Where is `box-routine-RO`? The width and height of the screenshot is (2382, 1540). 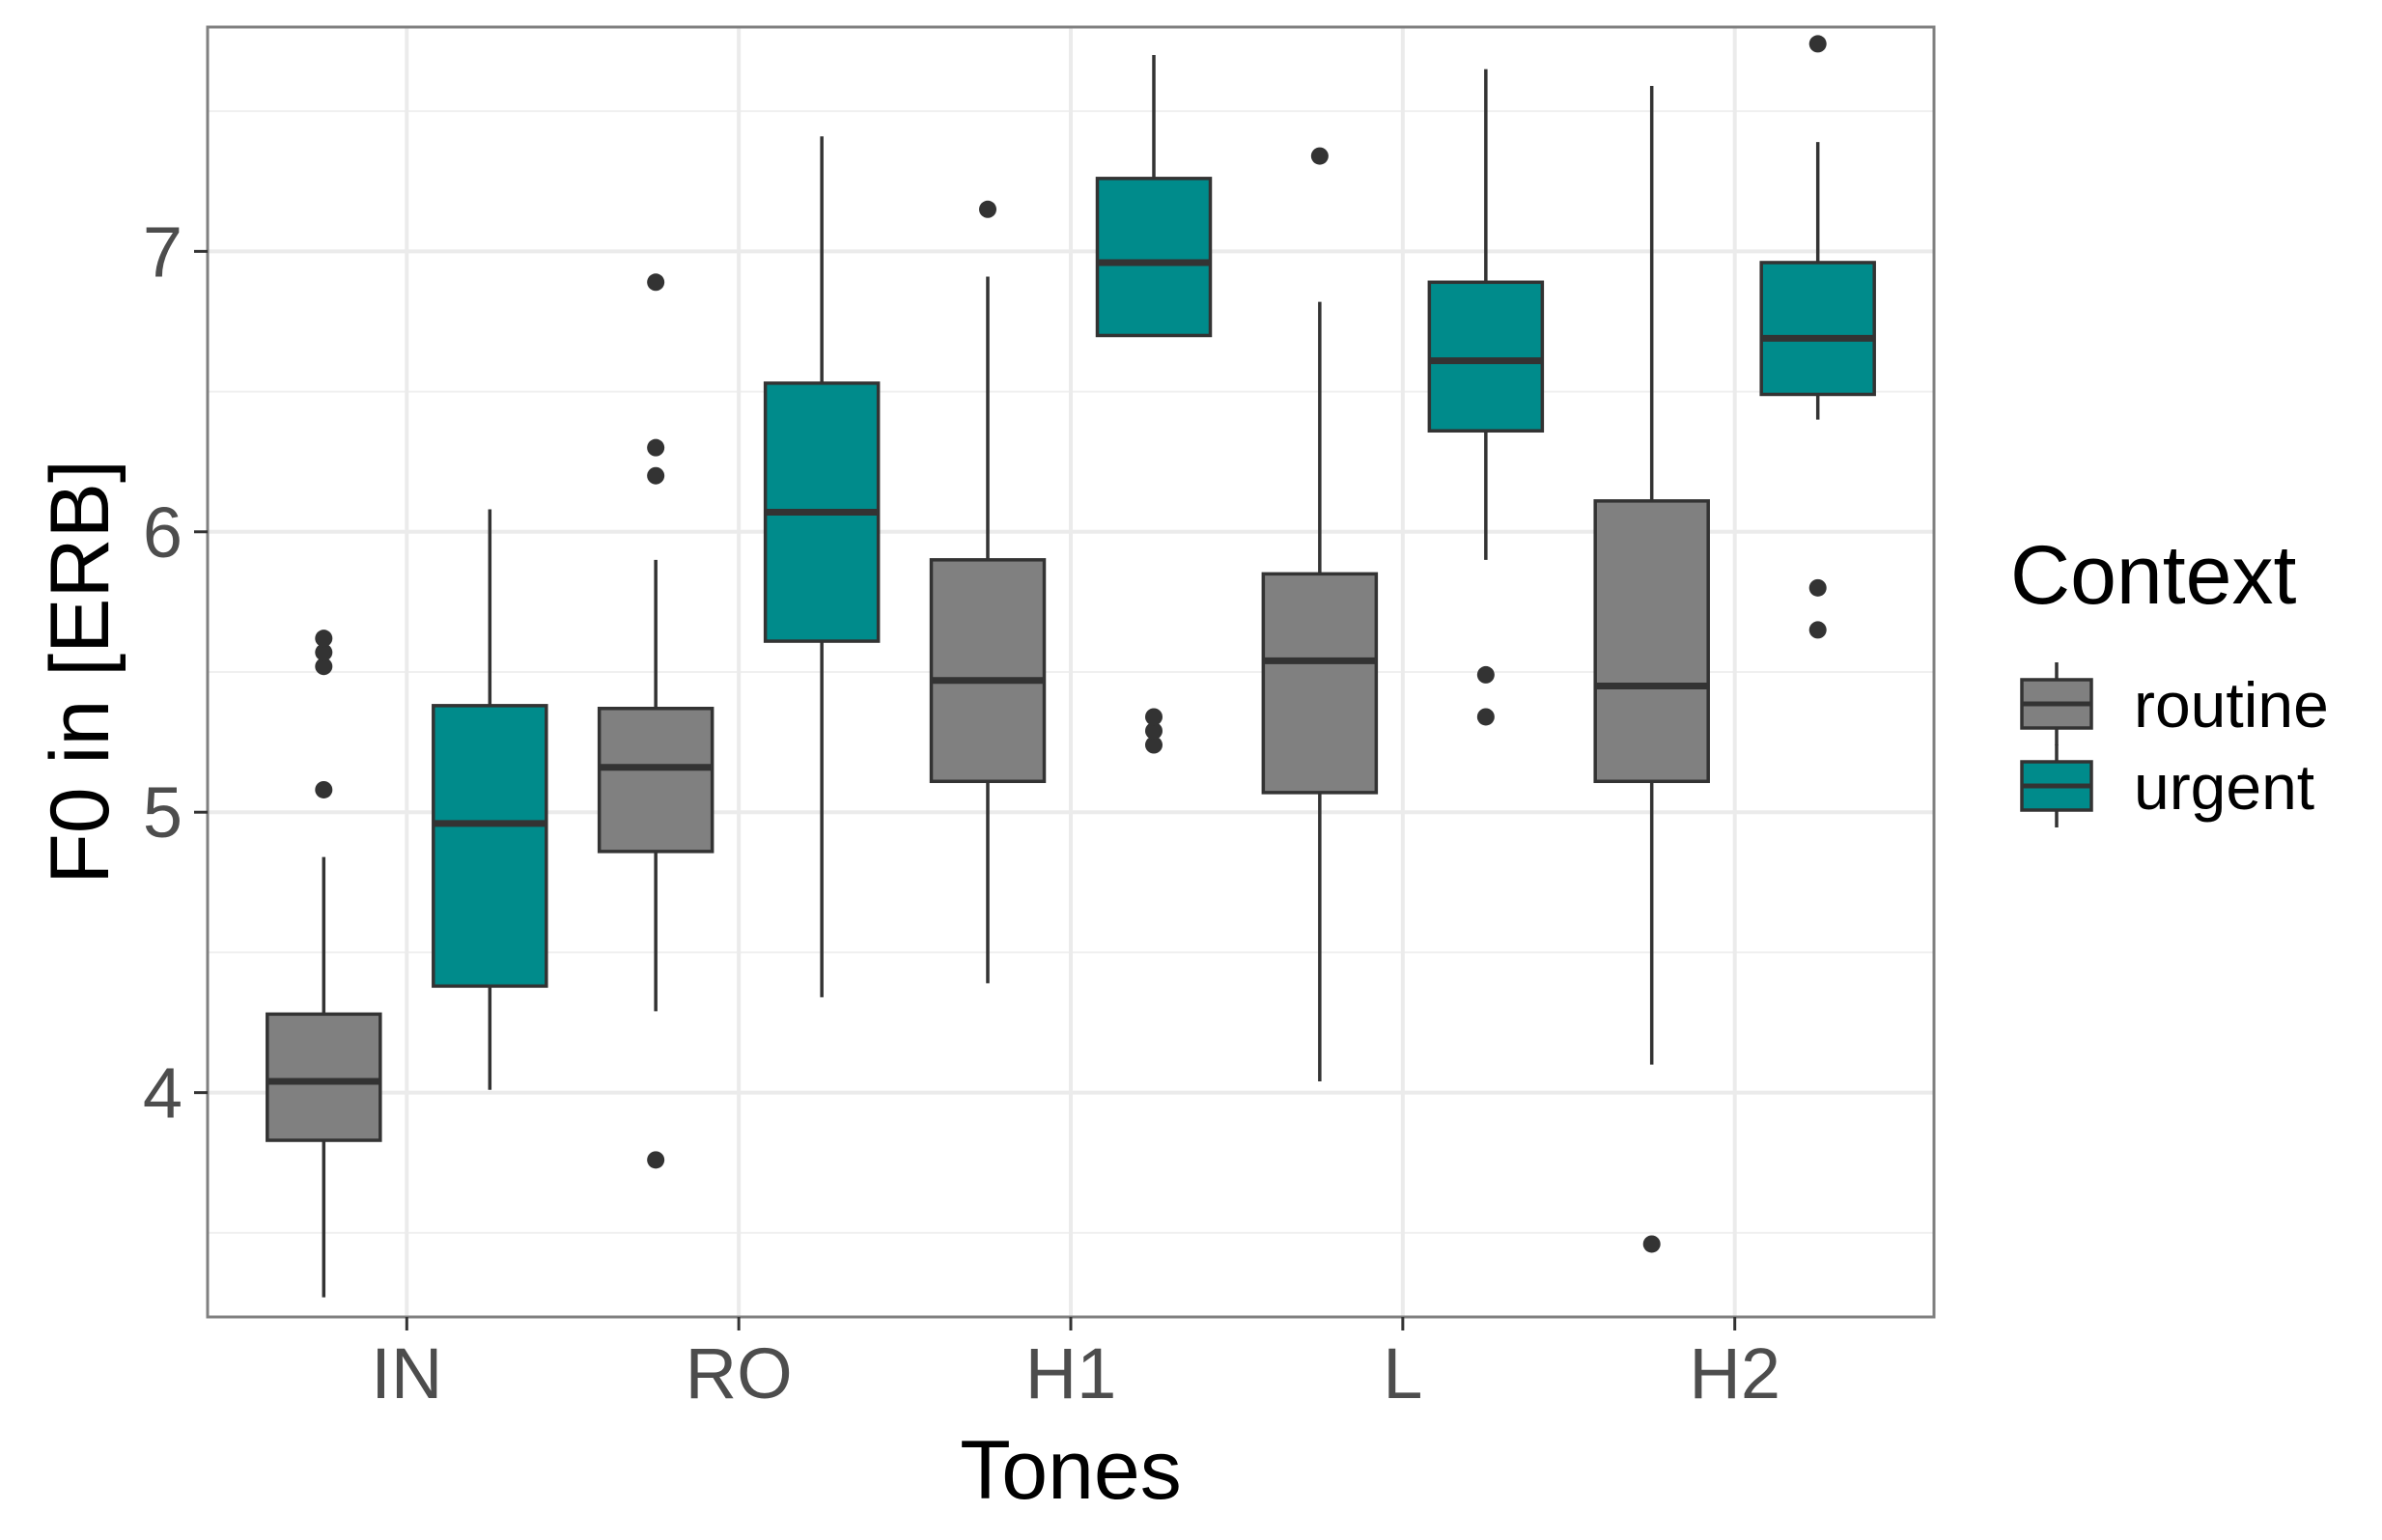 box-routine-RO is located at coordinates (656, 721).